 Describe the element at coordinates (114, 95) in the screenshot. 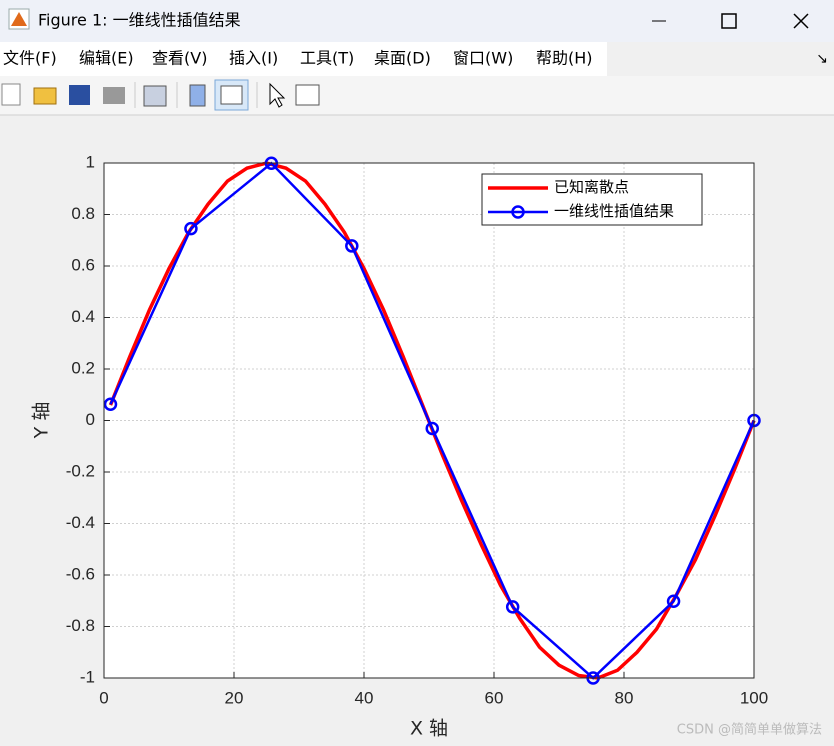

I see `print-icon` at that location.